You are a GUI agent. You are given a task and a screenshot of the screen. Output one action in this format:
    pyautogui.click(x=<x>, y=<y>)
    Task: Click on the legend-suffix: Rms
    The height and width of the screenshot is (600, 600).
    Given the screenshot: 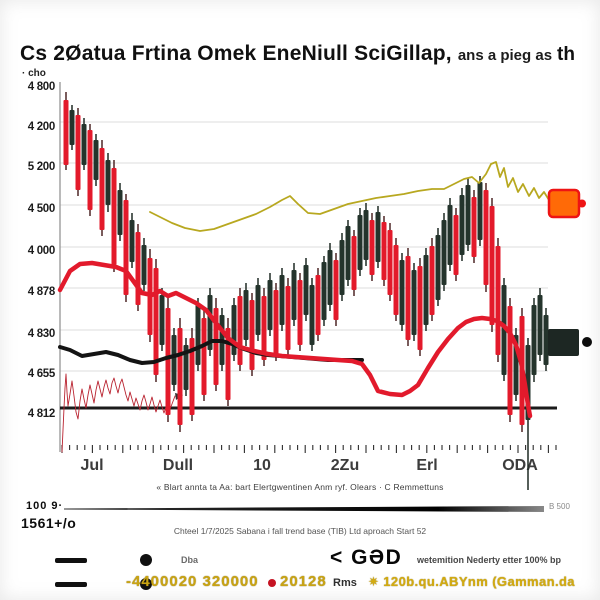 What is the action you would take?
    pyautogui.click(x=345, y=583)
    